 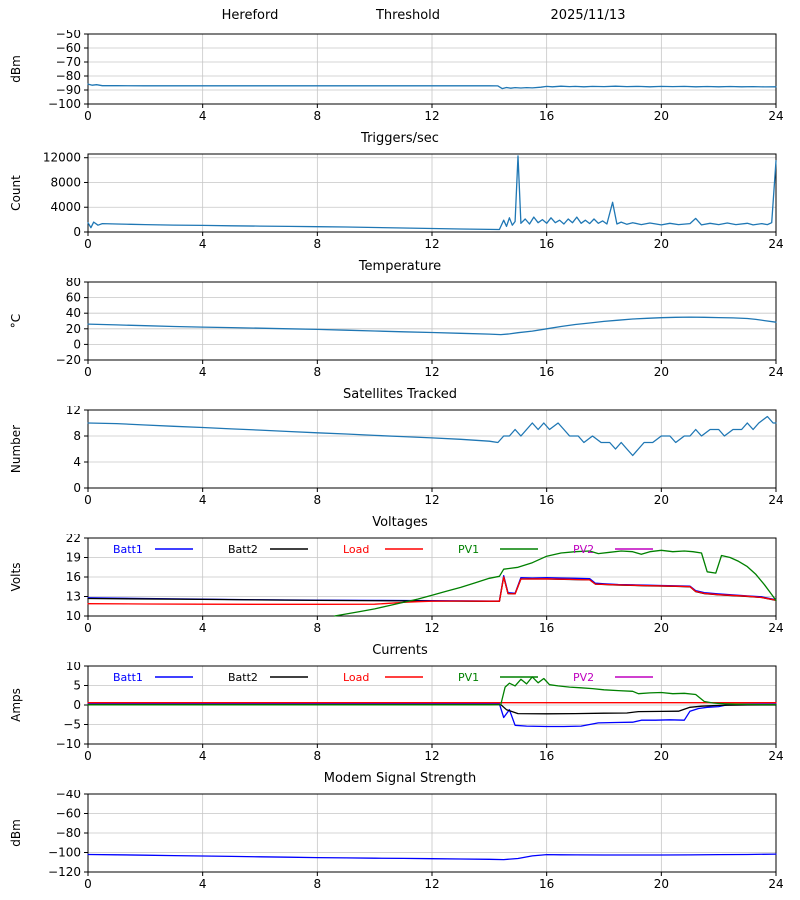 I want to click on svg-text: 19, so click(x=73, y=558).